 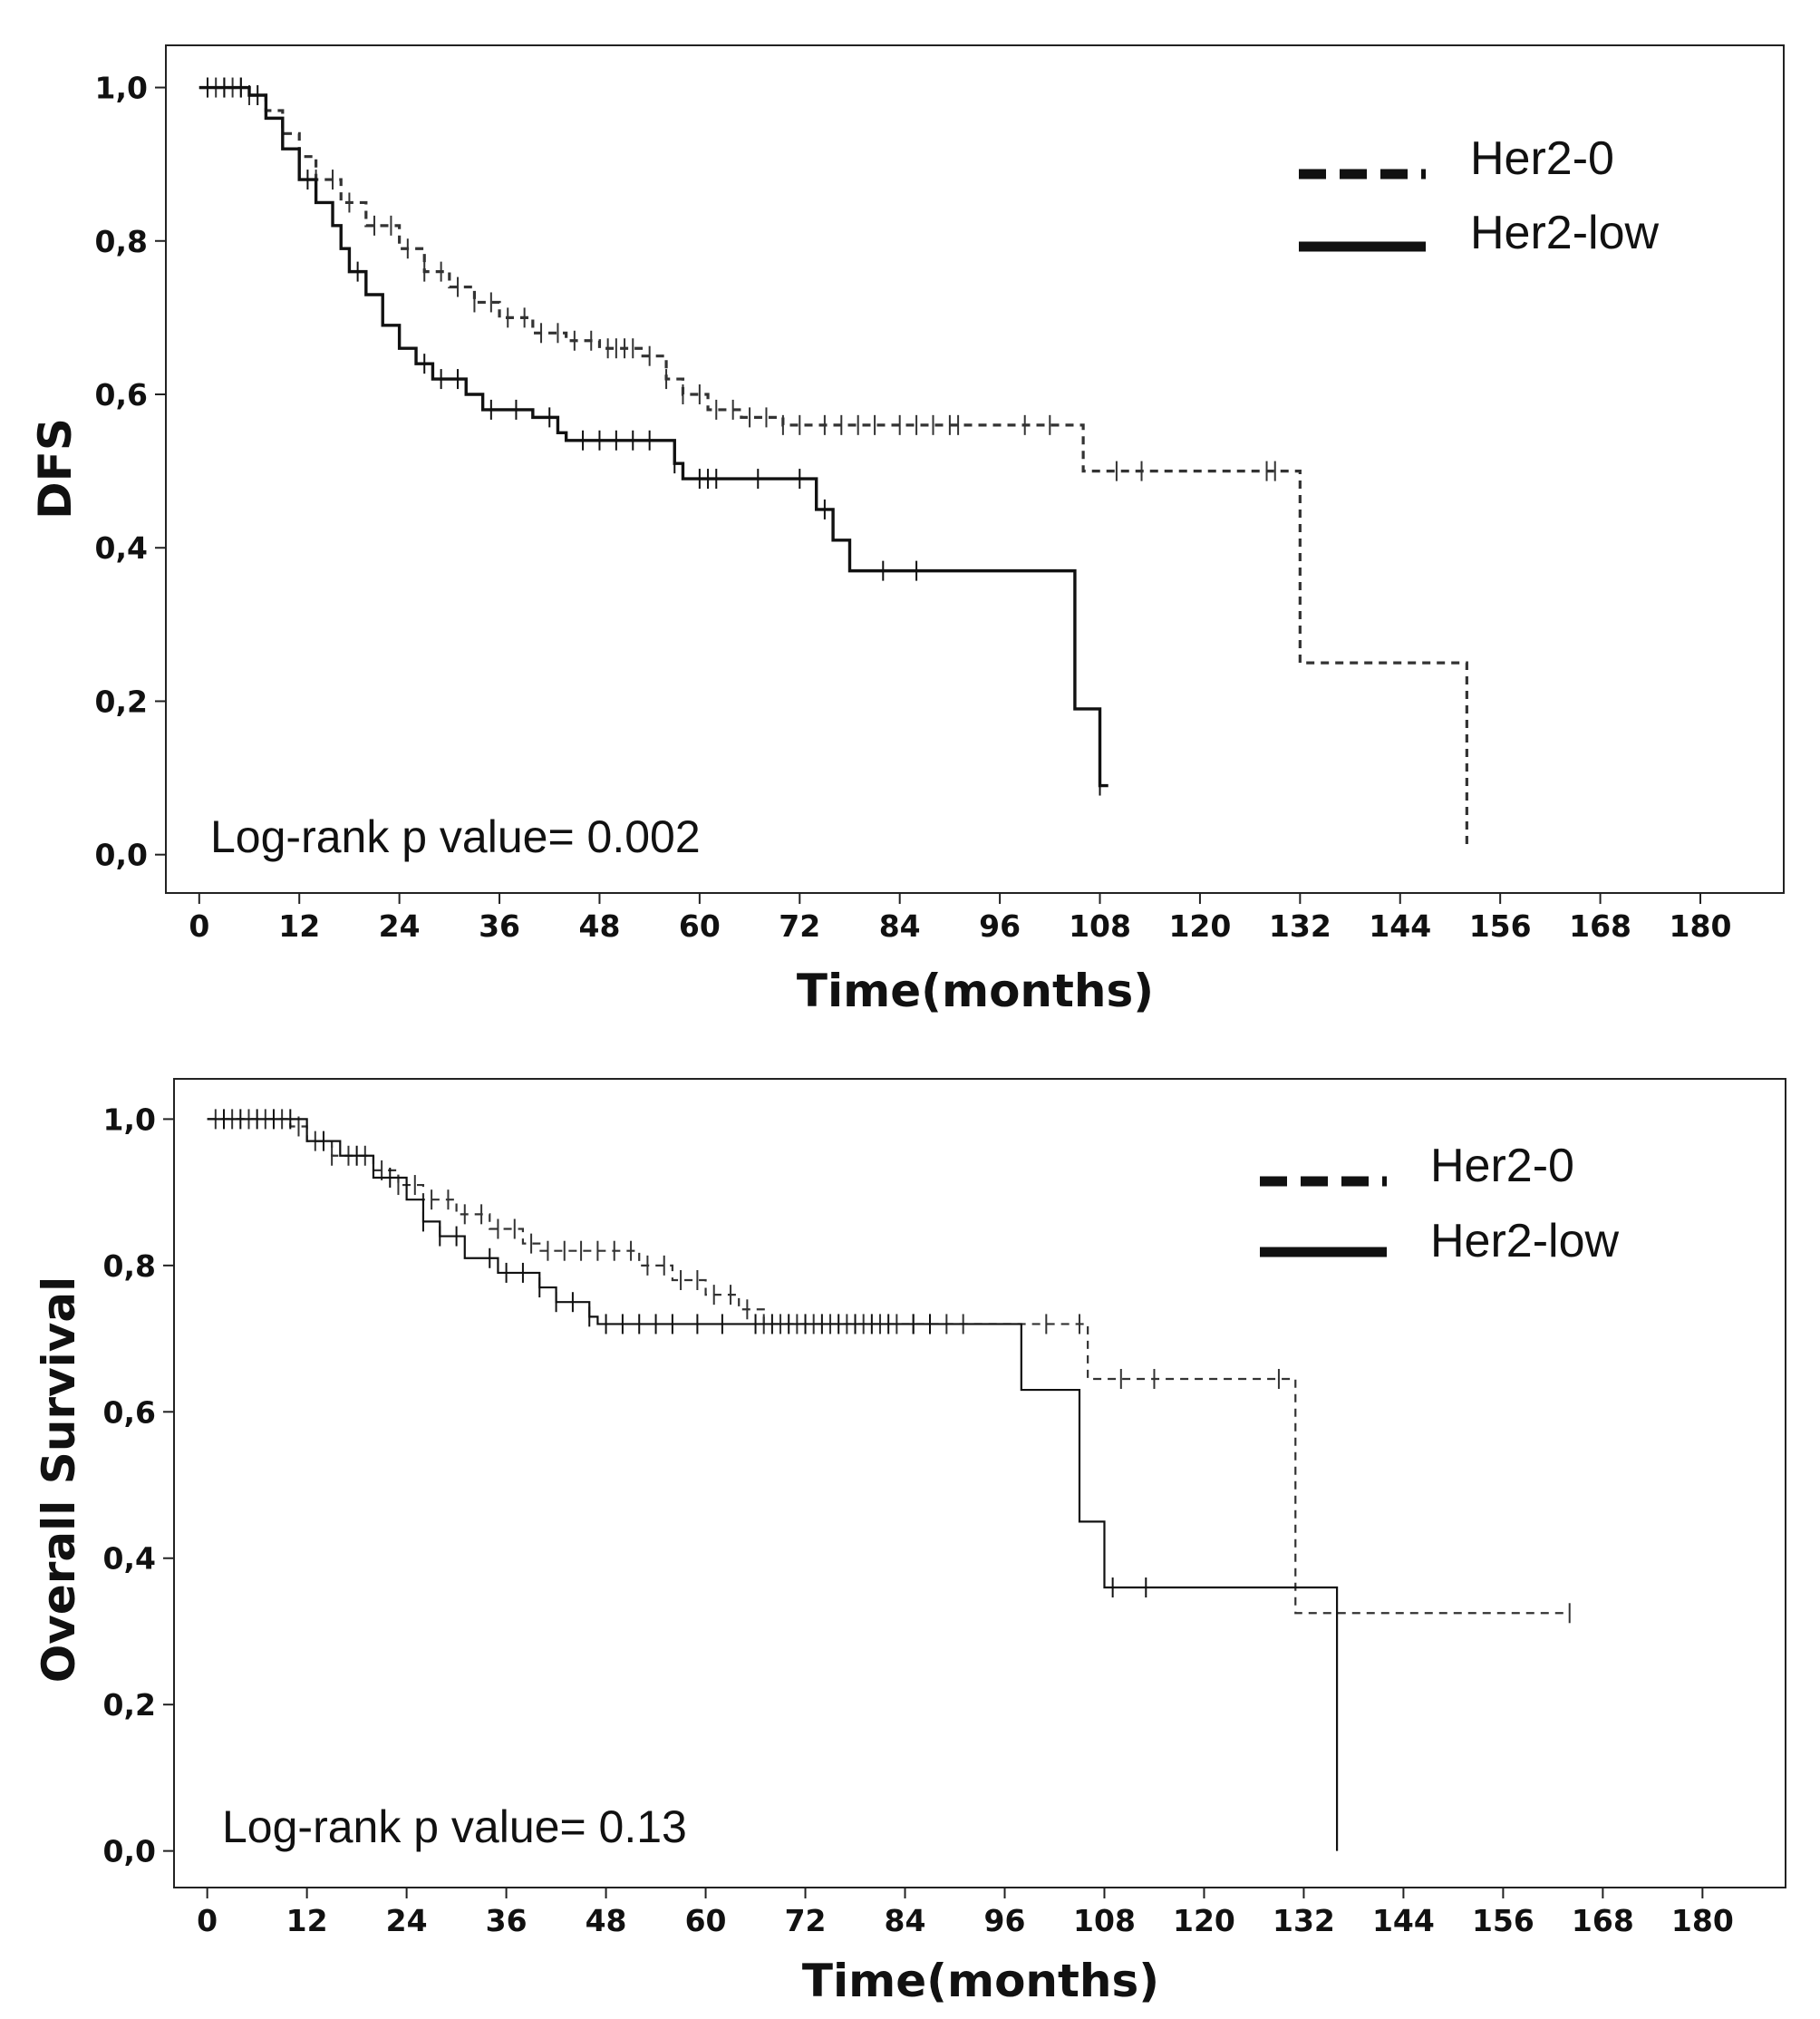 What do you see at coordinates (965, 1913) in the screenshot?
I see `os-x-ticks: 0 12 24 36 48 60 72 84 96 108 120 132 144 156 168 180` at bounding box center [965, 1913].